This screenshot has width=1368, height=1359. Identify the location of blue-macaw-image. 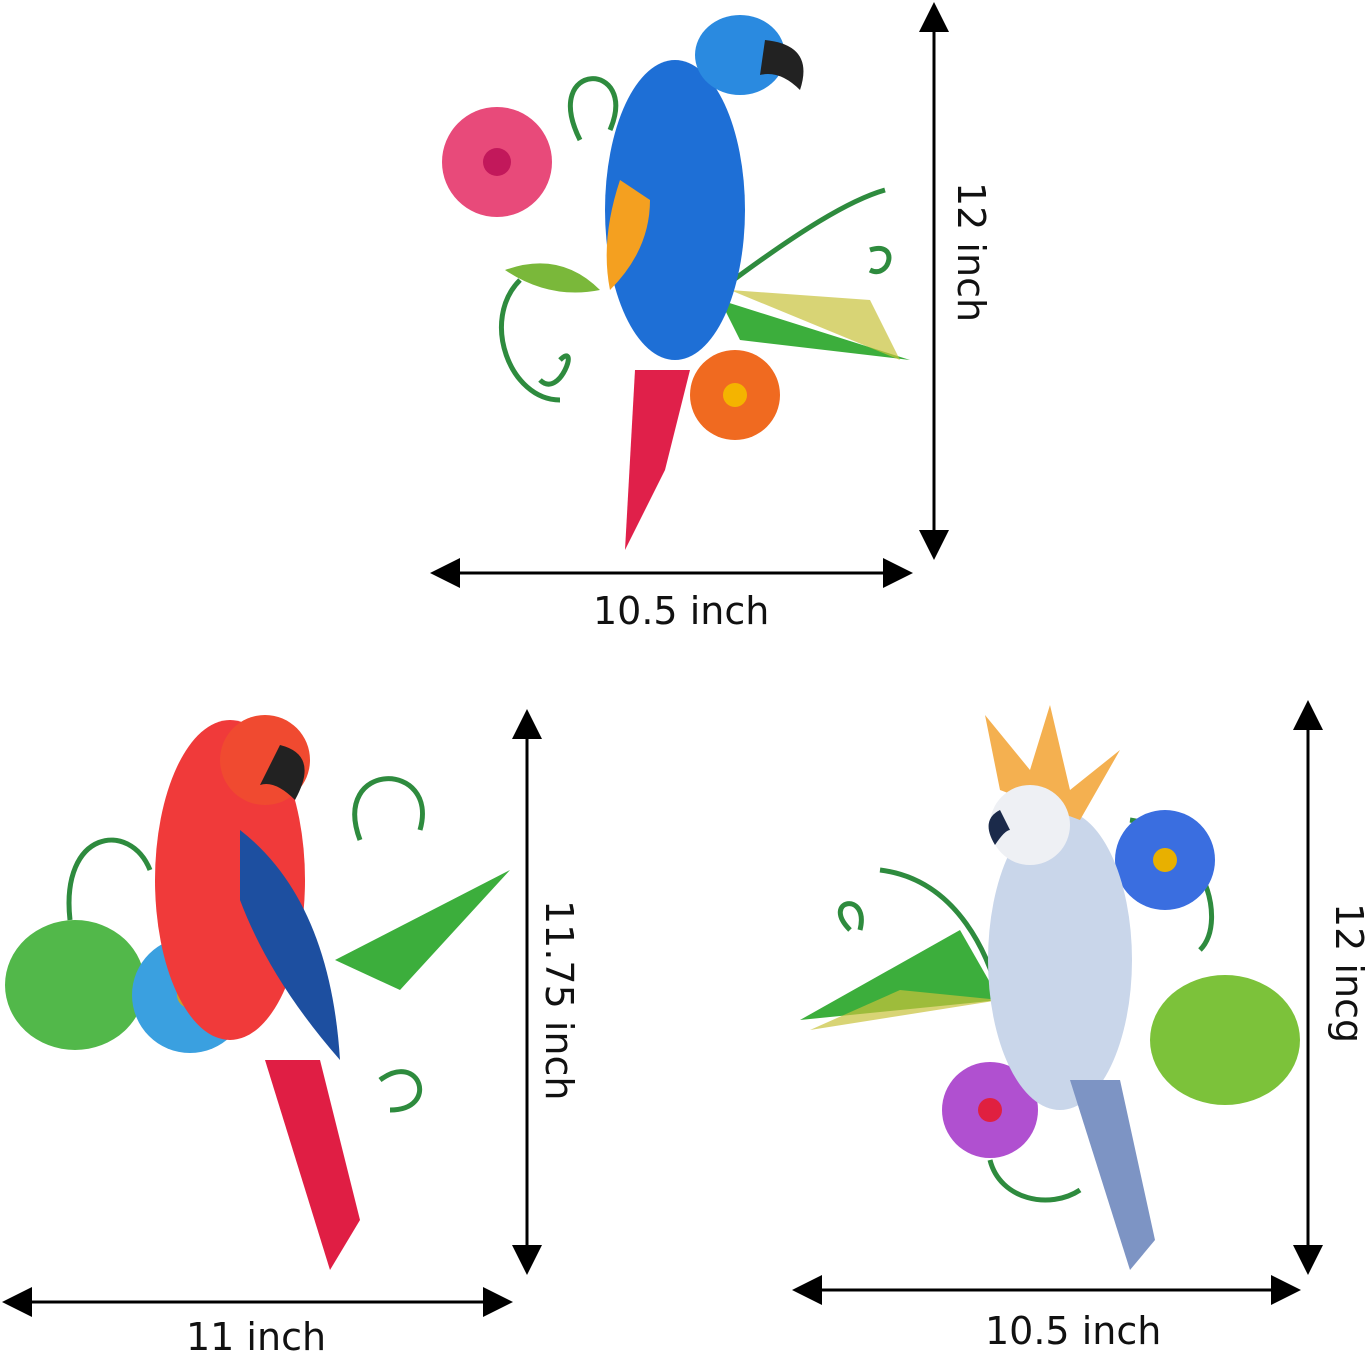
(676, 282).